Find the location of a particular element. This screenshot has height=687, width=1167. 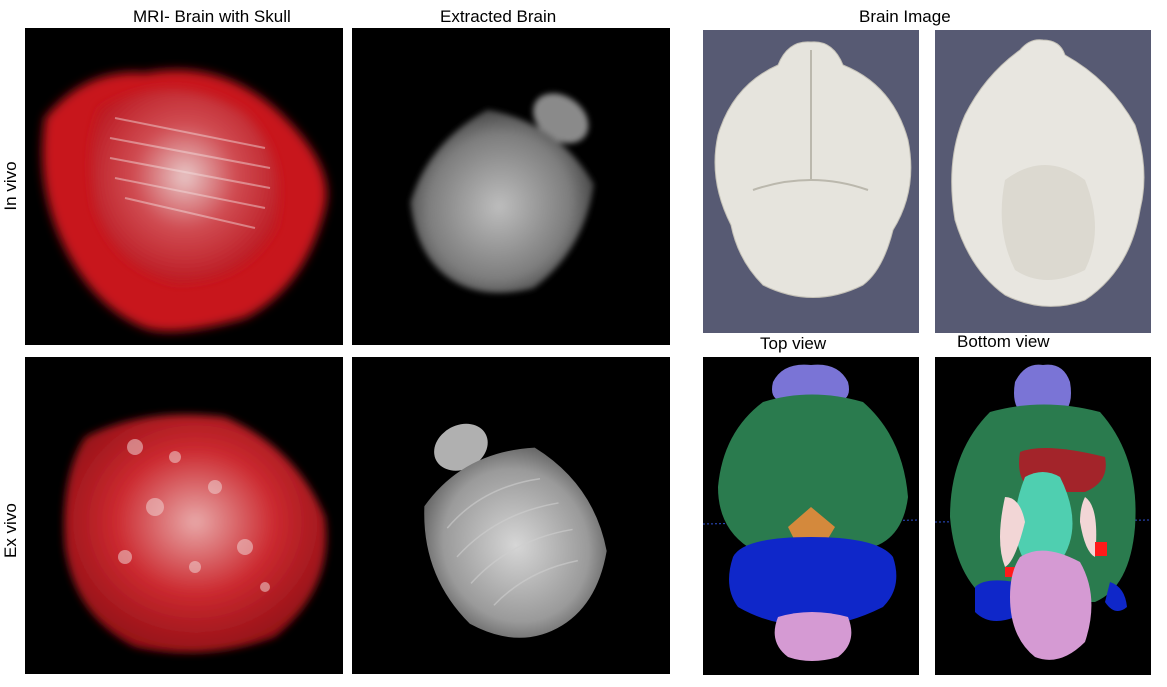

view-label-bottom: Bottom view is located at coordinates (1003, 341).